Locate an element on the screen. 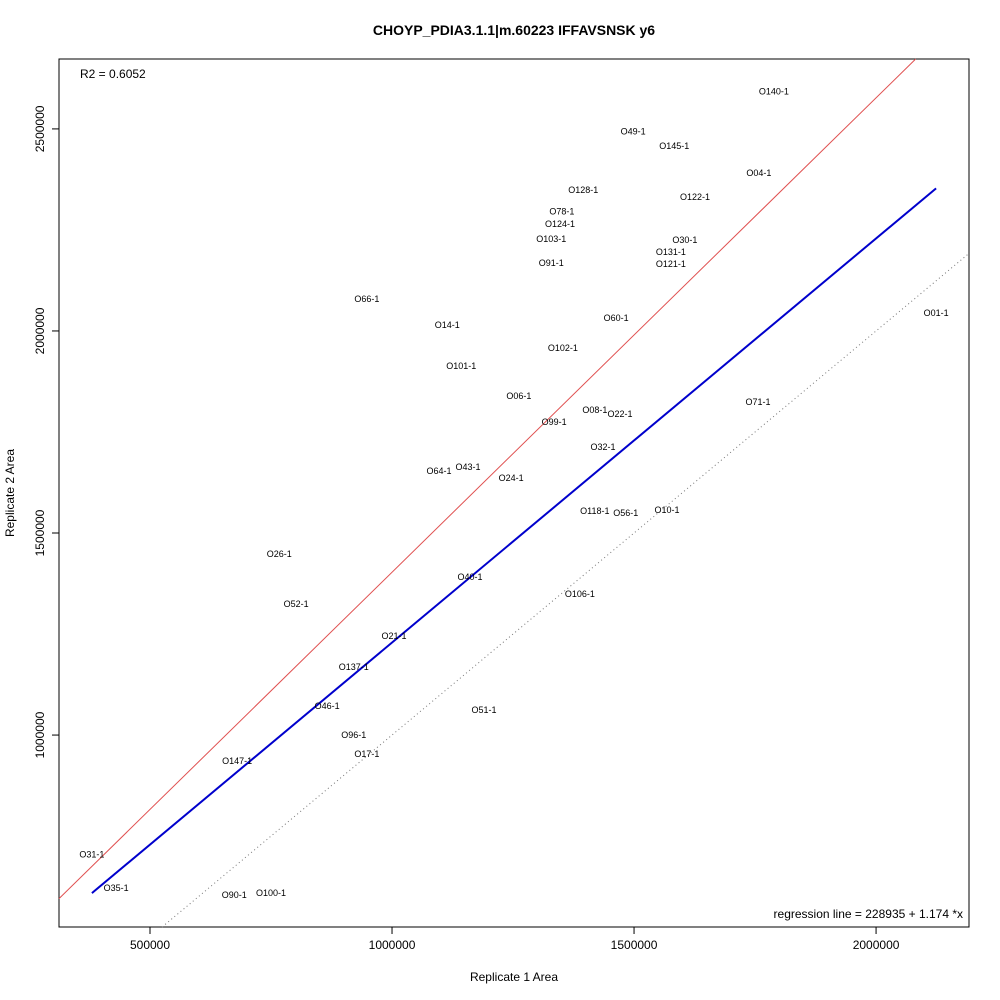 The image size is (1000, 1000). point-label: O66-1 is located at coordinates (366, 299).